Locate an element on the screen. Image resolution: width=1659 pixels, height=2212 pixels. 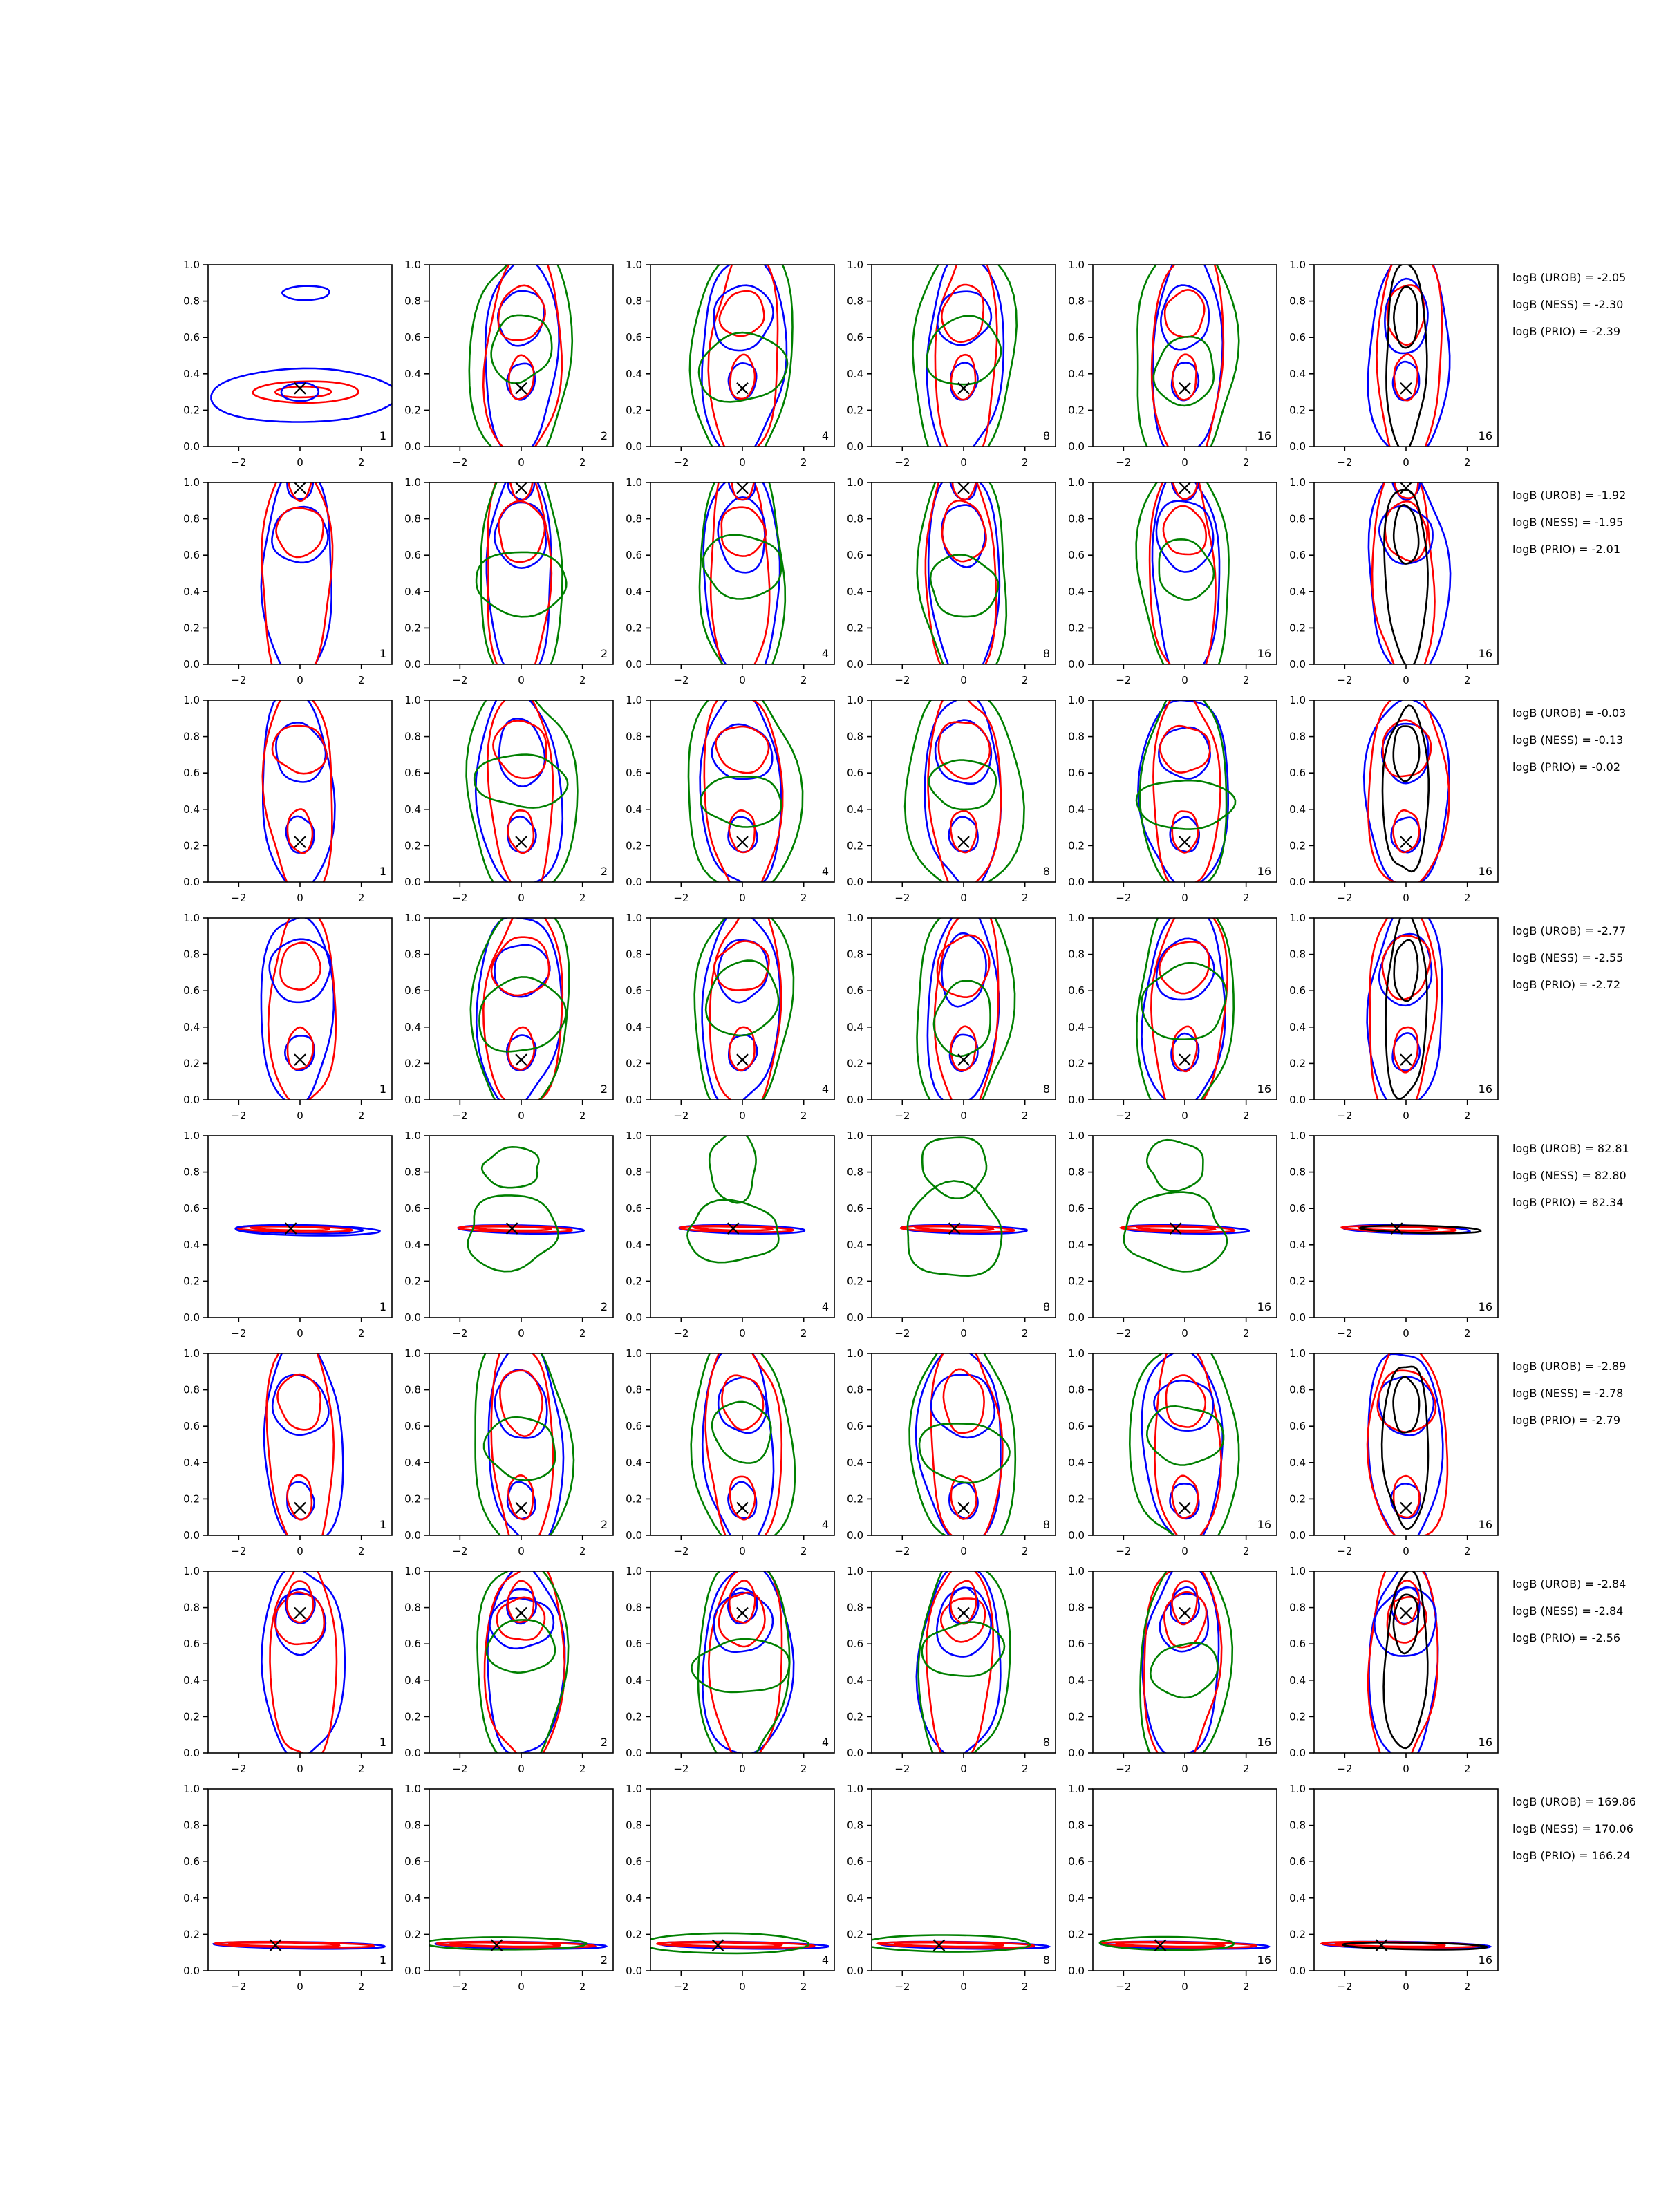
panel-r8-c1: −2 0 2 0.0 0.2 0.4 0.6 0.8 1.0 1 is located at coordinates (288, 1888).